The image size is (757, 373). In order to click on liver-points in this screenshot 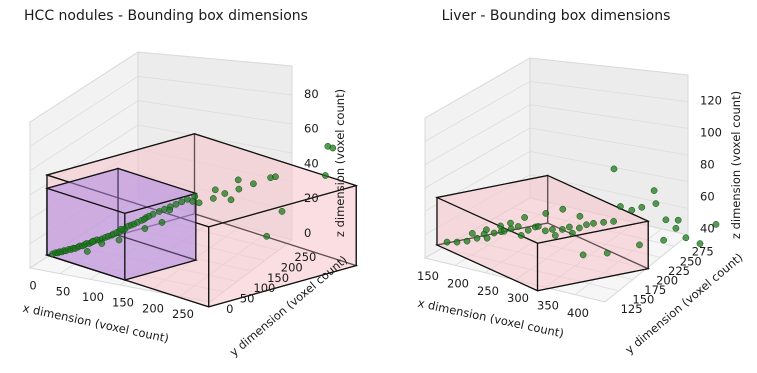, I will do `click(581, 212)`.